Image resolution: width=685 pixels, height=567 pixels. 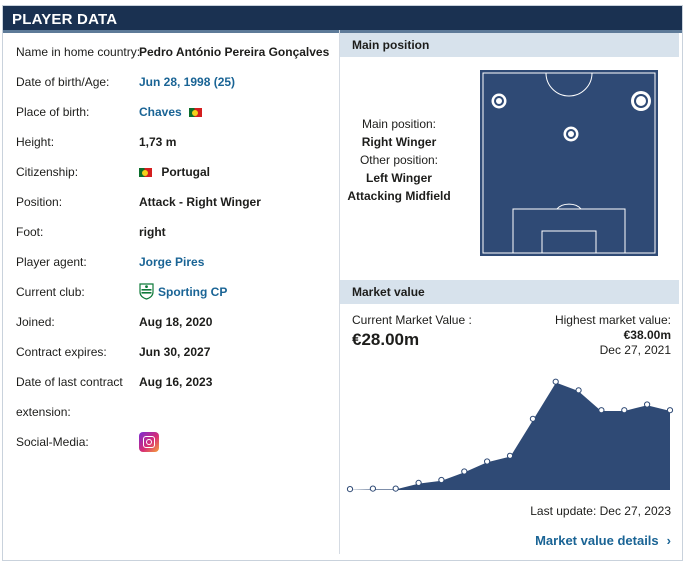 I want to click on citizenship-value: Portugal, so click(x=174, y=172).